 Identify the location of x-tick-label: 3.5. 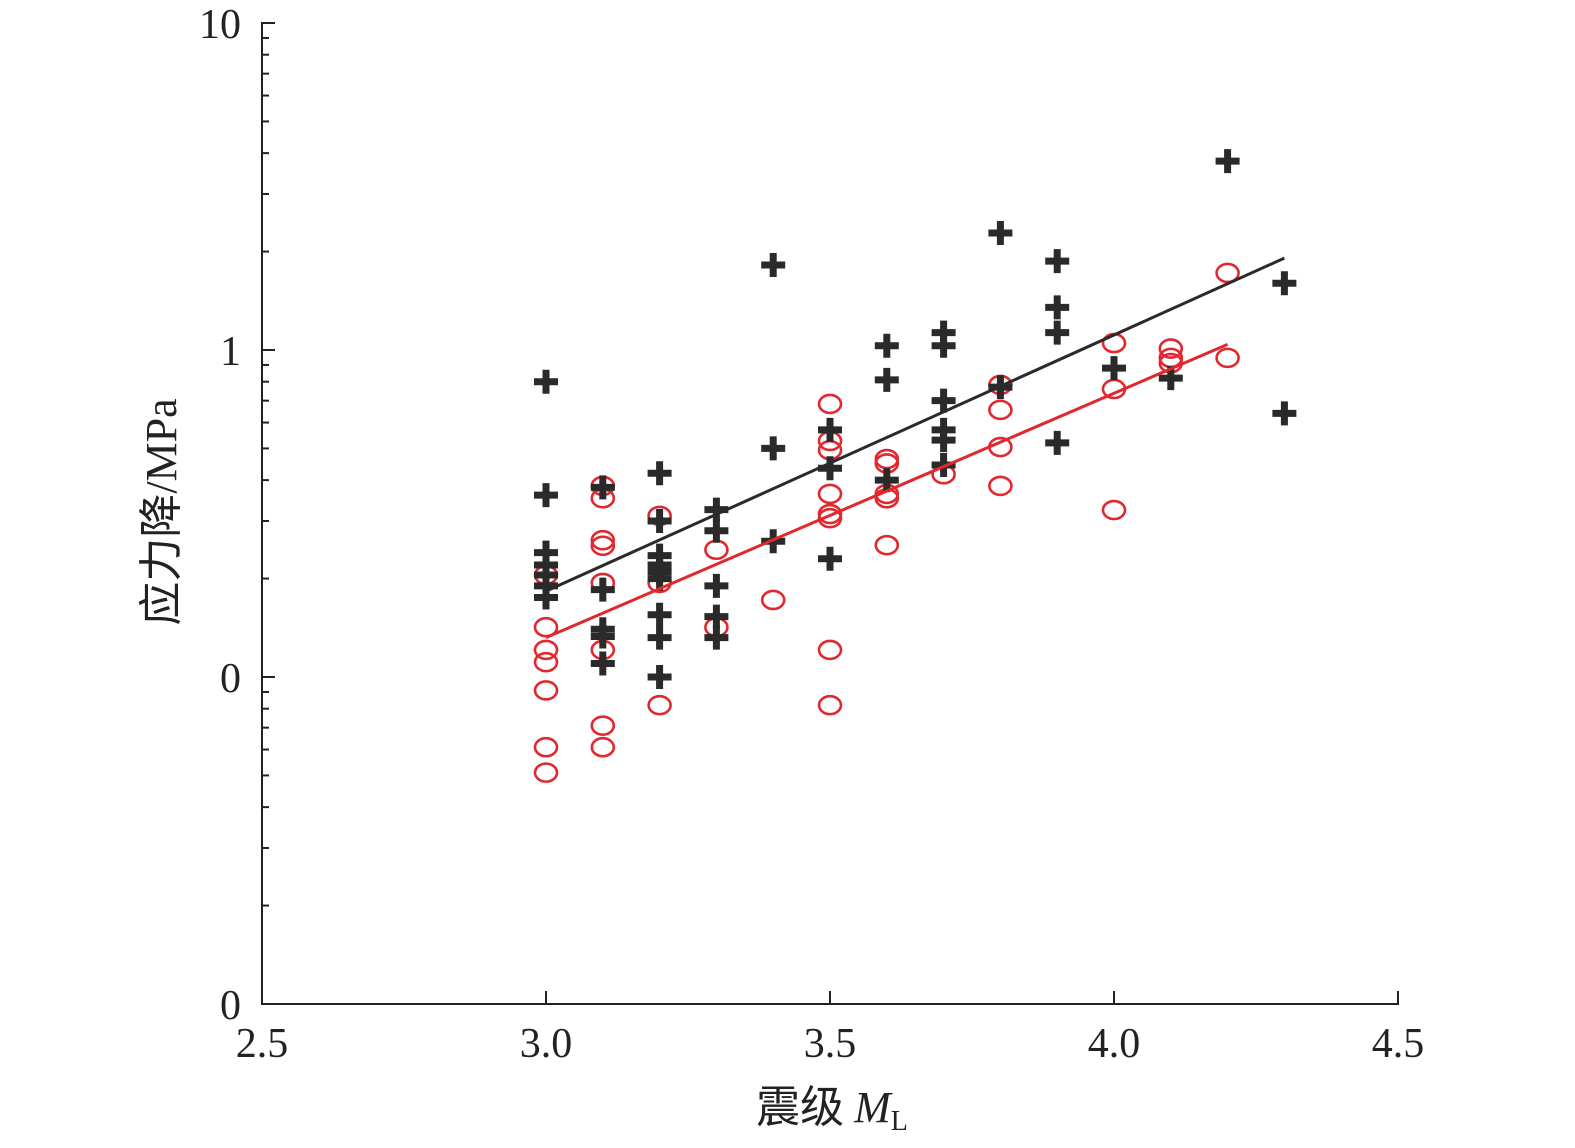
(830, 1044).